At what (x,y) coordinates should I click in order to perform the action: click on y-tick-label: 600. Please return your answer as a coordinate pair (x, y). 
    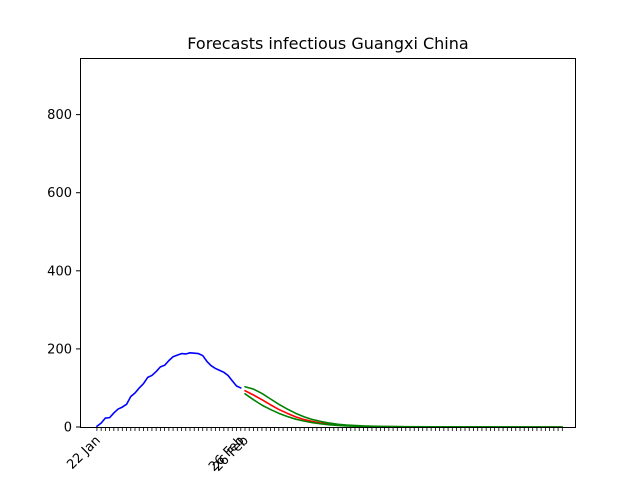
    Looking at the image, I should click on (59, 193).